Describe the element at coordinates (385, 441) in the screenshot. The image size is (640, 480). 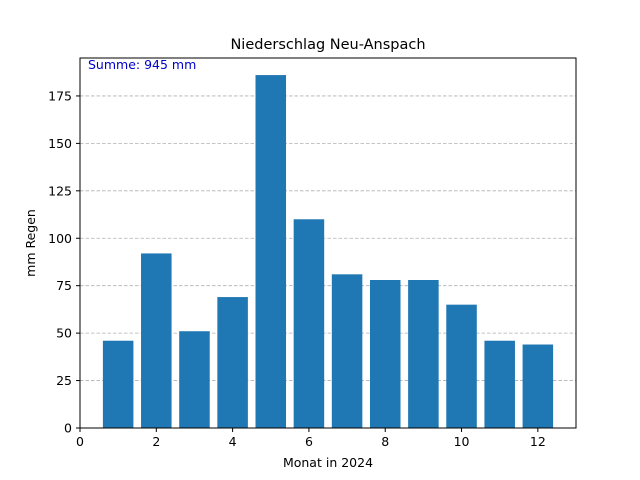
I see `x-tick-label: 8` at that location.